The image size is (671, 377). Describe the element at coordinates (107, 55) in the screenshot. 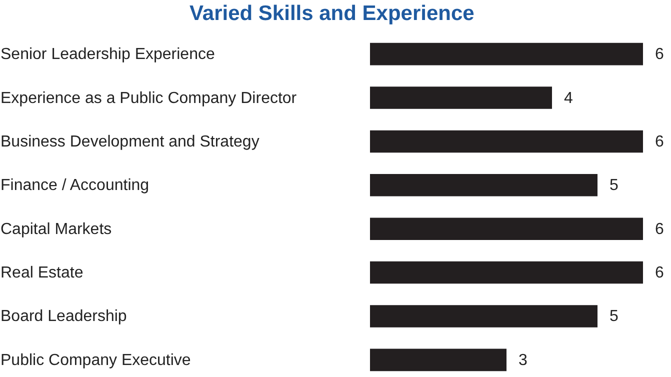

I see `y-tick-label: Senior Leadership Experience` at that location.